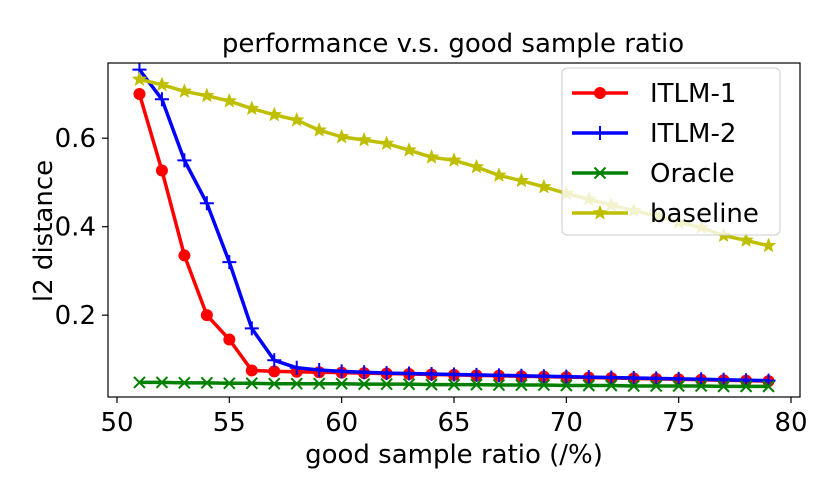  What do you see at coordinates (600, 173) in the screenshot?
I see `legend-marker-Oracle` at bounding box center [600, 173].